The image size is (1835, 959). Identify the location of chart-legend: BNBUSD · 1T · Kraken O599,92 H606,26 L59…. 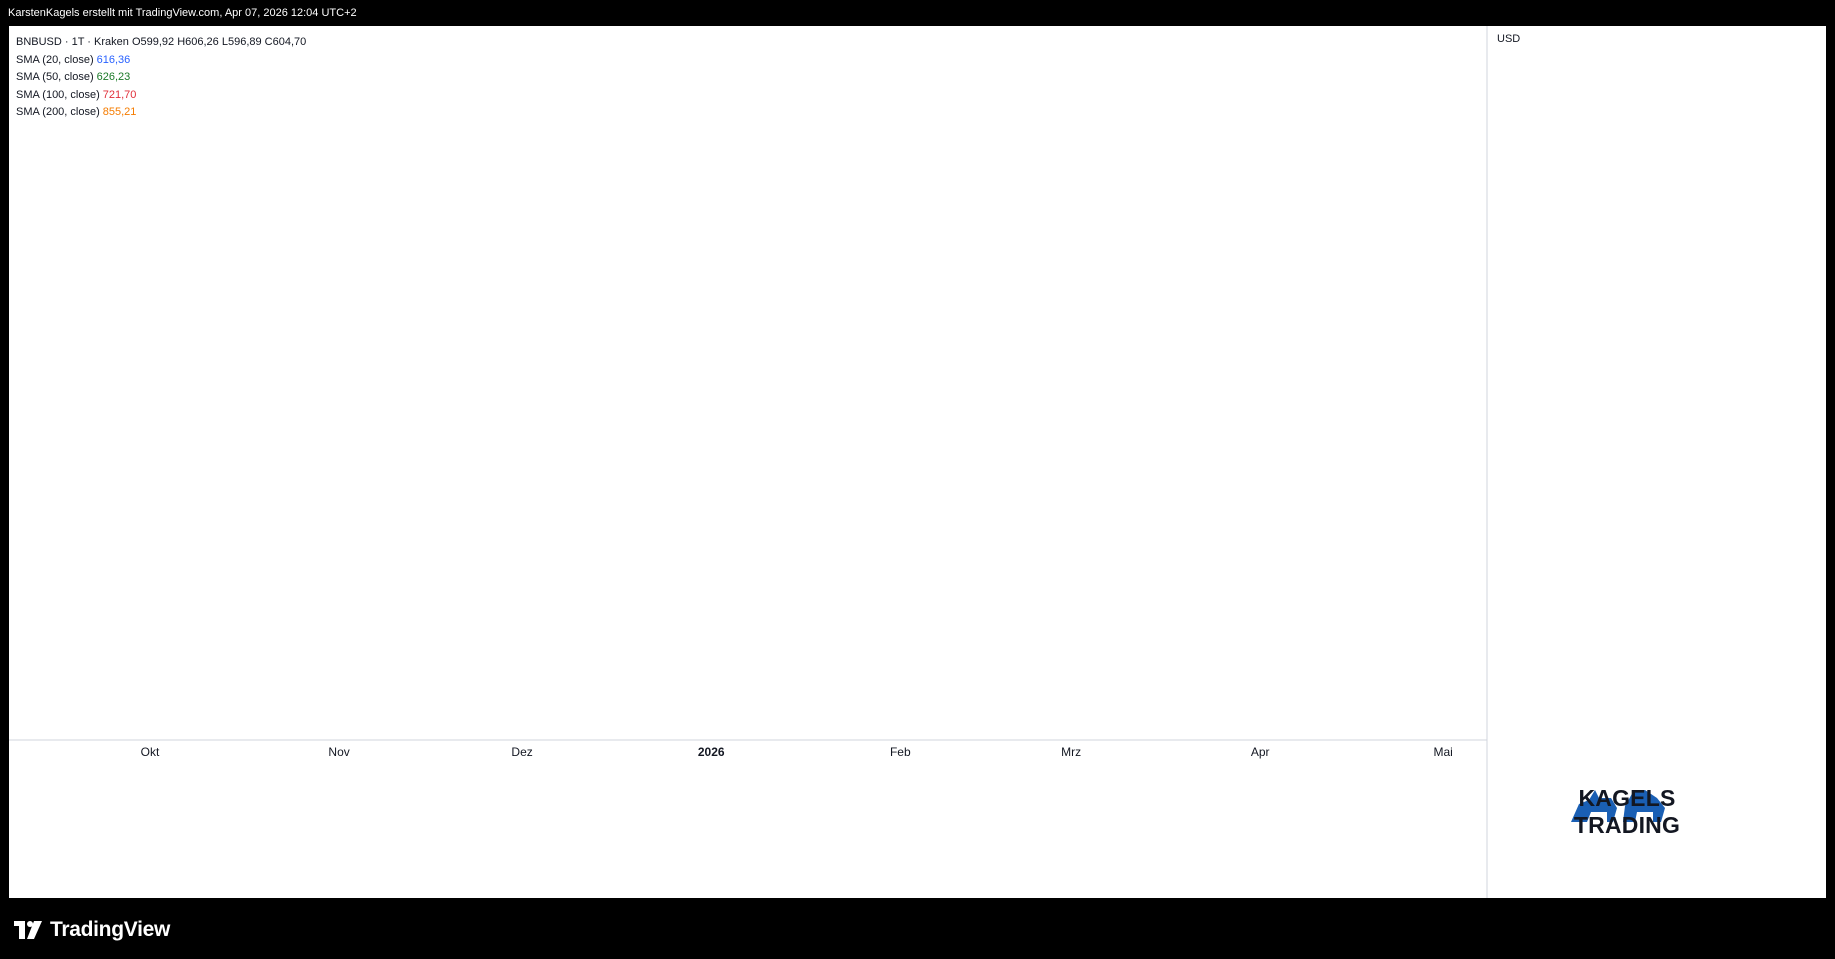
(161, 78).